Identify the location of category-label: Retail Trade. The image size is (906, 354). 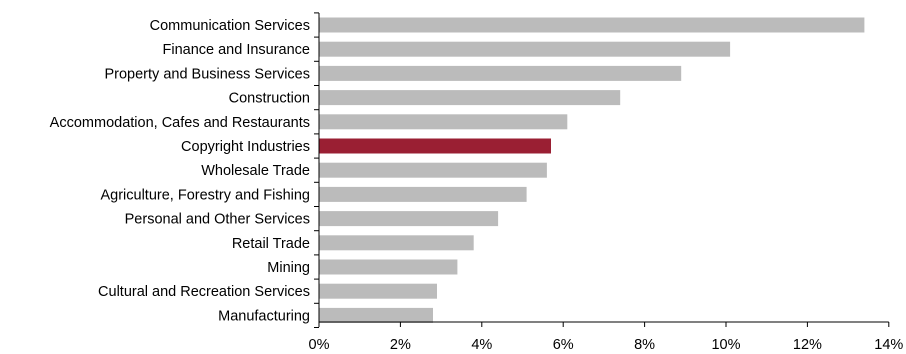
(271, 244).